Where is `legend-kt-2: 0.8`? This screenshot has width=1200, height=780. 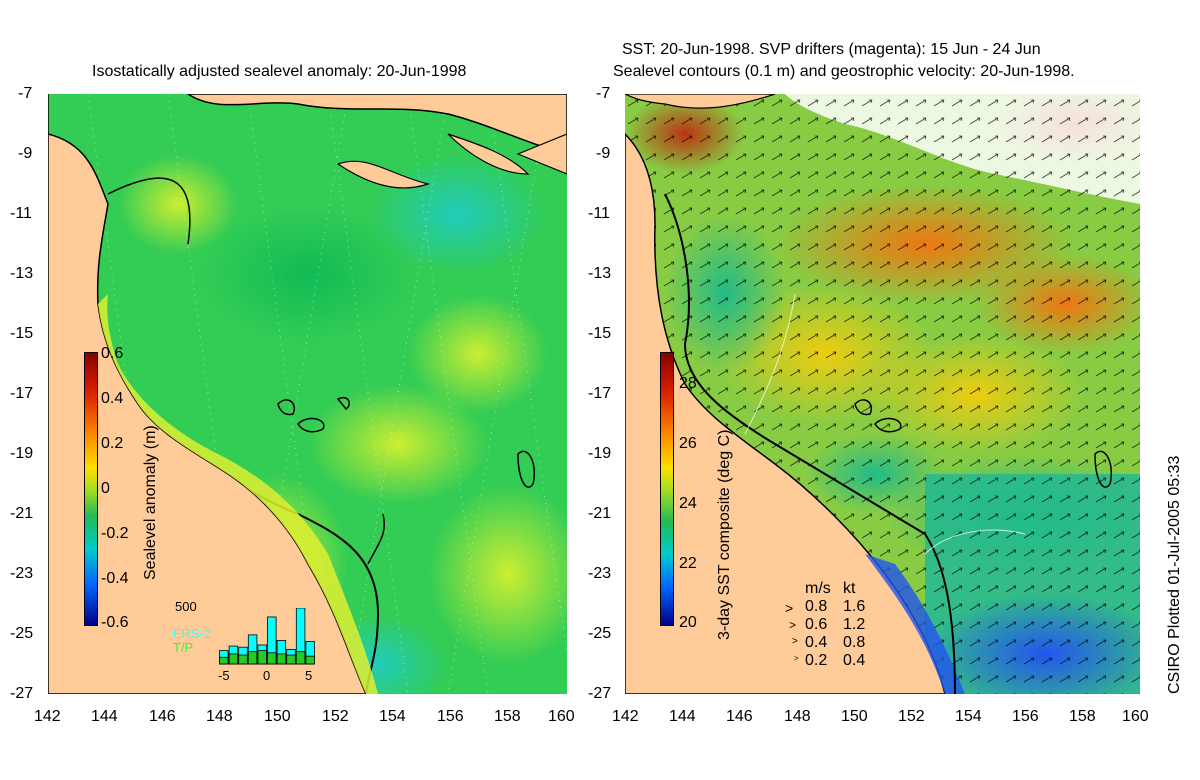 legend-kt-2: 0.8 is located at coordinates (854, 642).